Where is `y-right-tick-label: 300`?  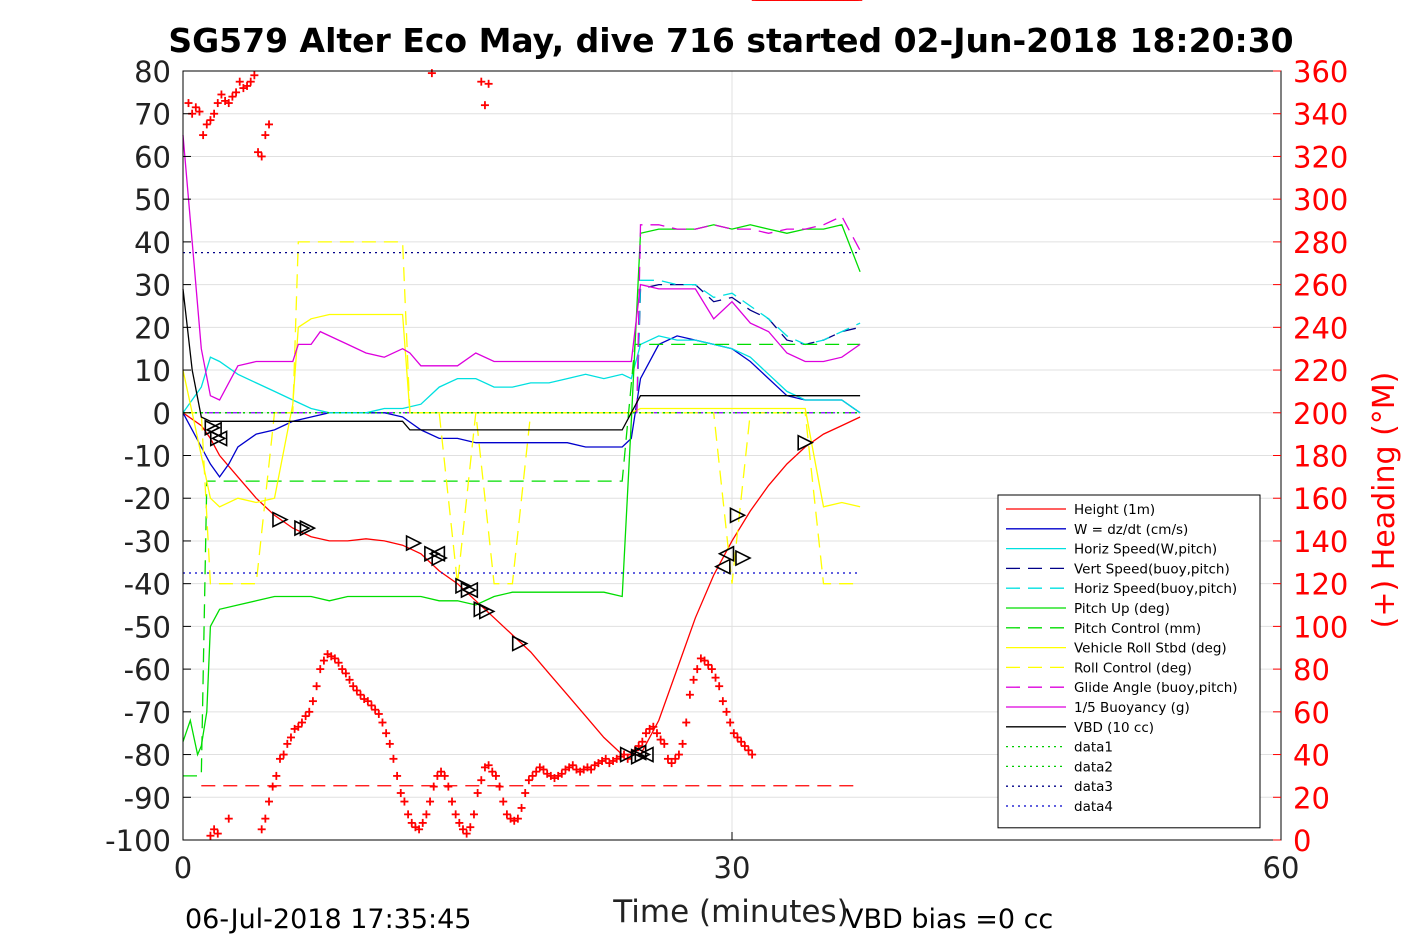
y-right-tick-label: 300 is located at coordinates (1320, 200).